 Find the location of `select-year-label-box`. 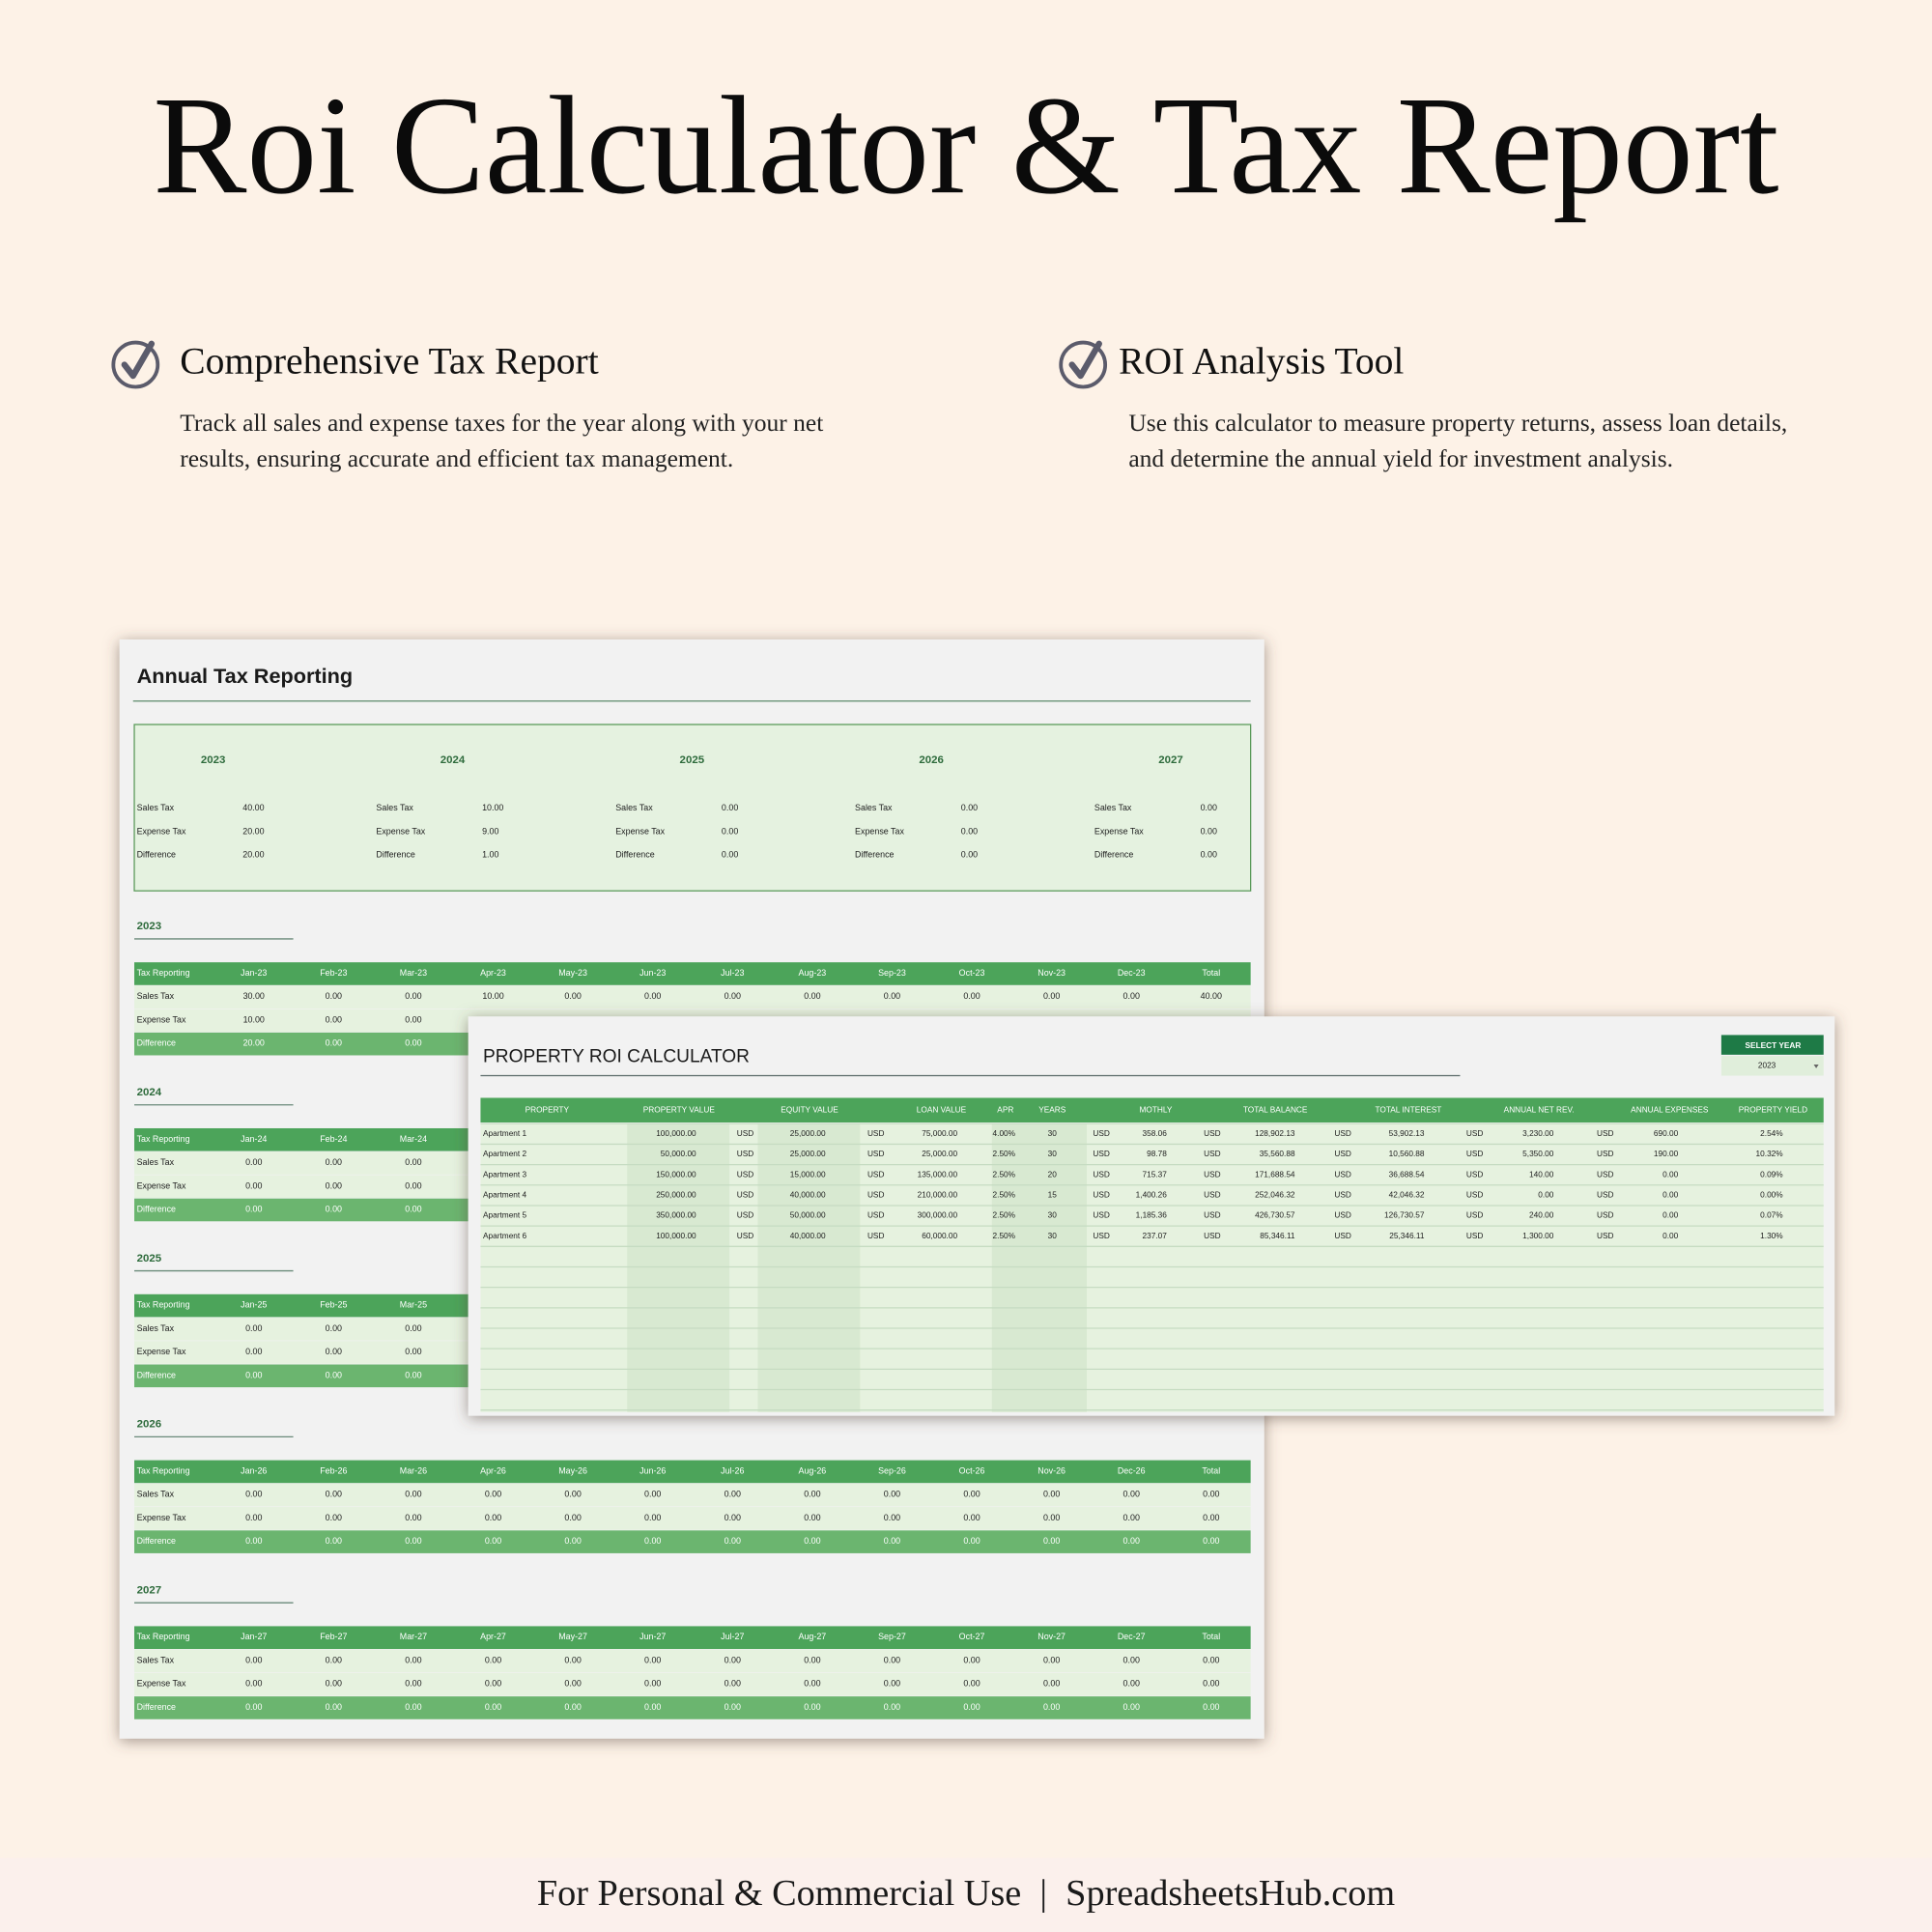

select-year-label-box is located at coordinates (1772, 1045).